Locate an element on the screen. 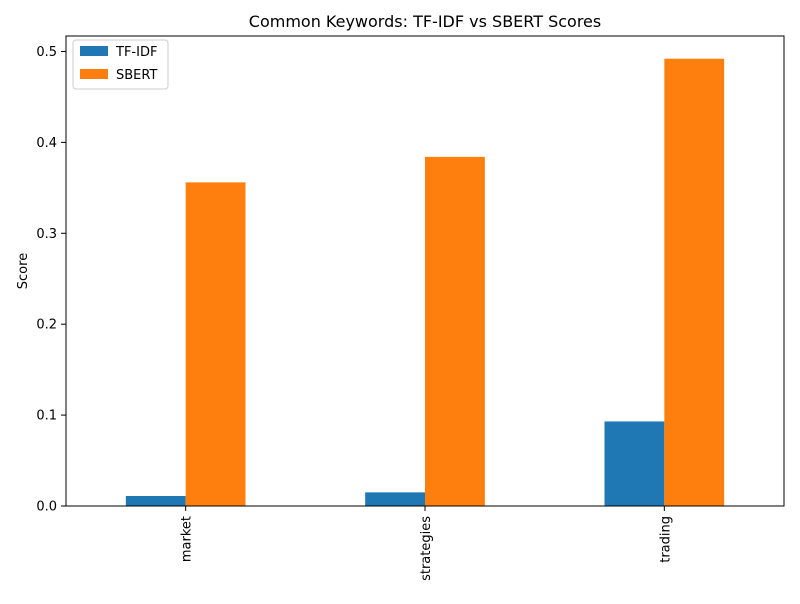  legend: TF-IDF SBERT is located at coordinates (120, 64).